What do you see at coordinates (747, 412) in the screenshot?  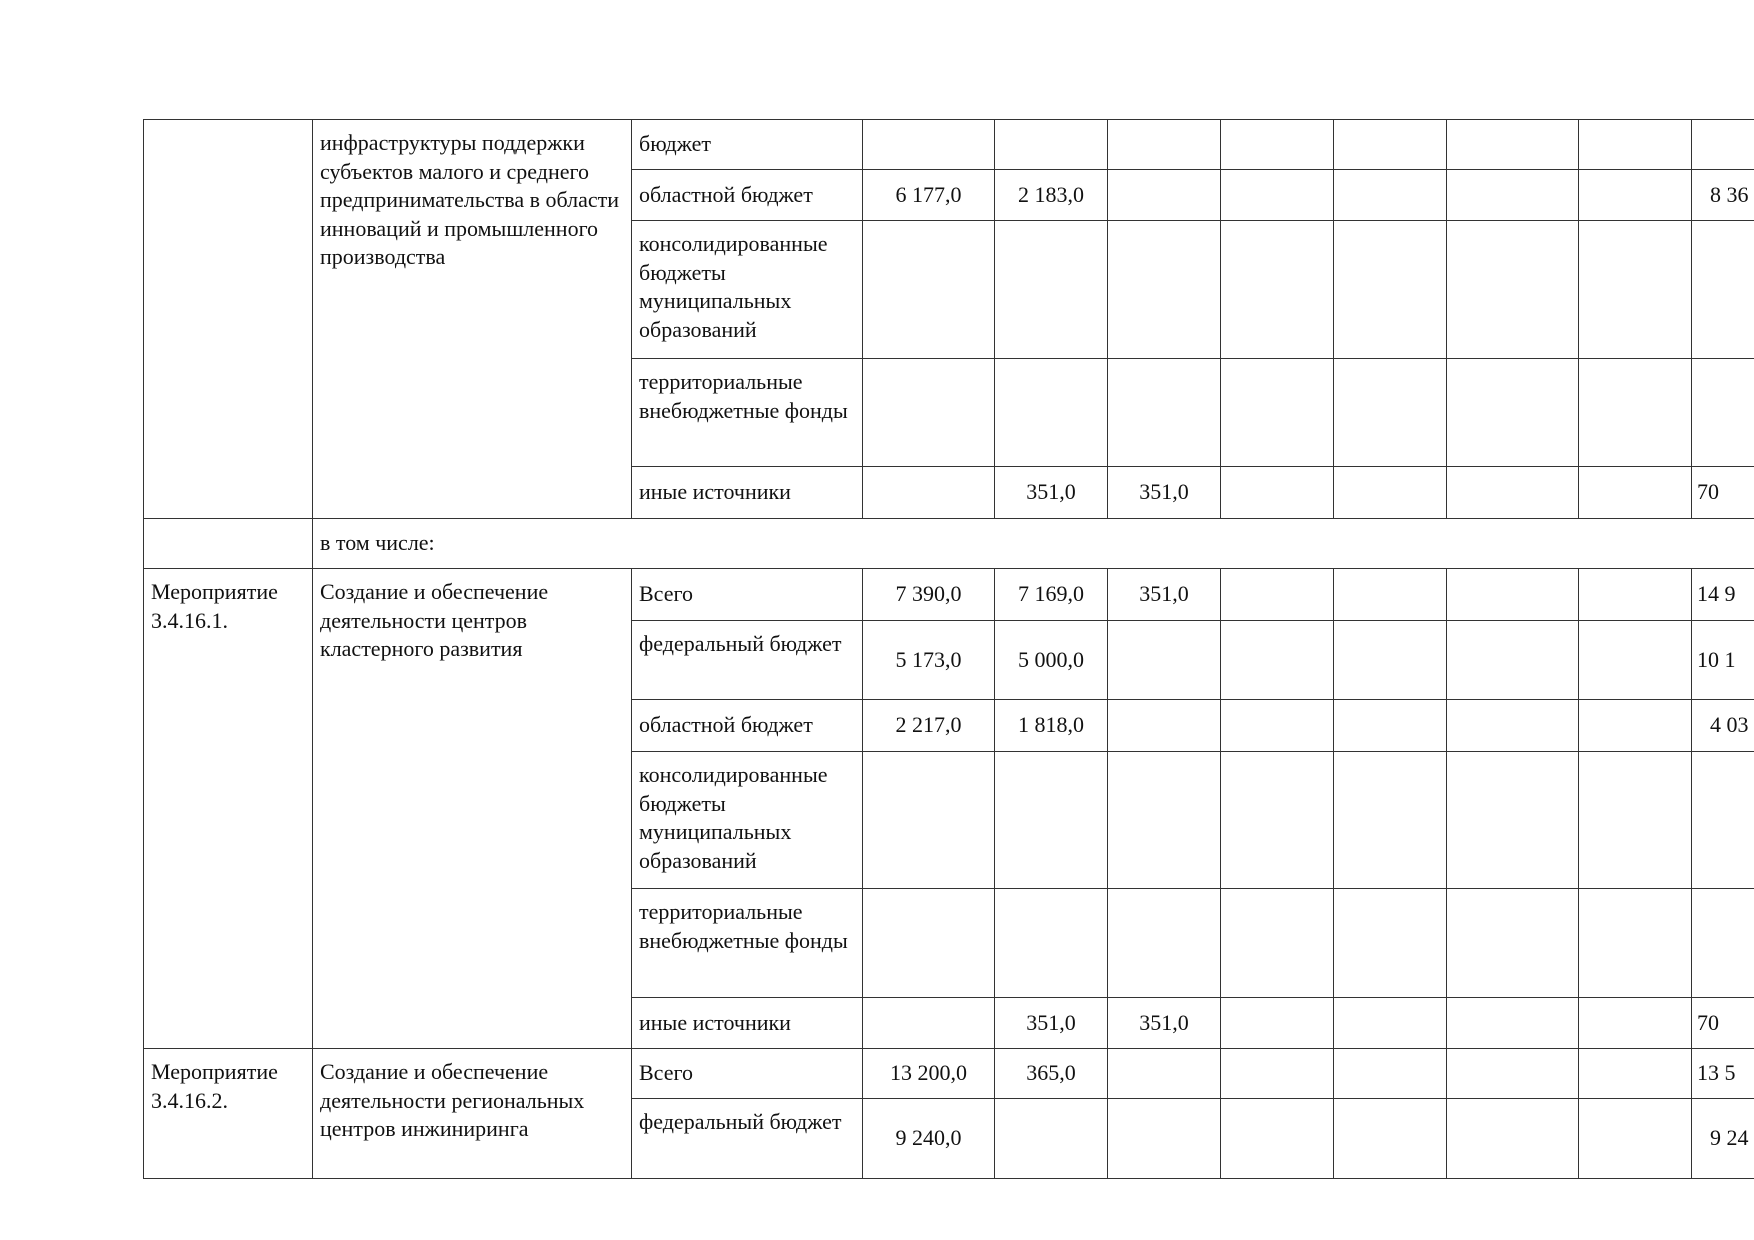 I see `funding-source: территориальные внебюджетные фонды` at bounding box center [747, 412].